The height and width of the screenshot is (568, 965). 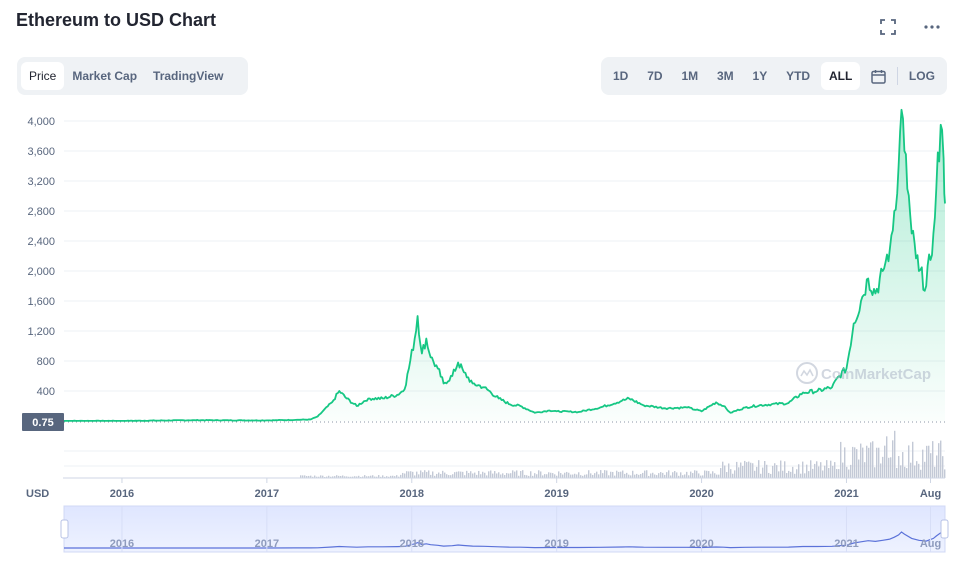 I want to click on y-tick-label: 2,800, so click(x=41, y=212).